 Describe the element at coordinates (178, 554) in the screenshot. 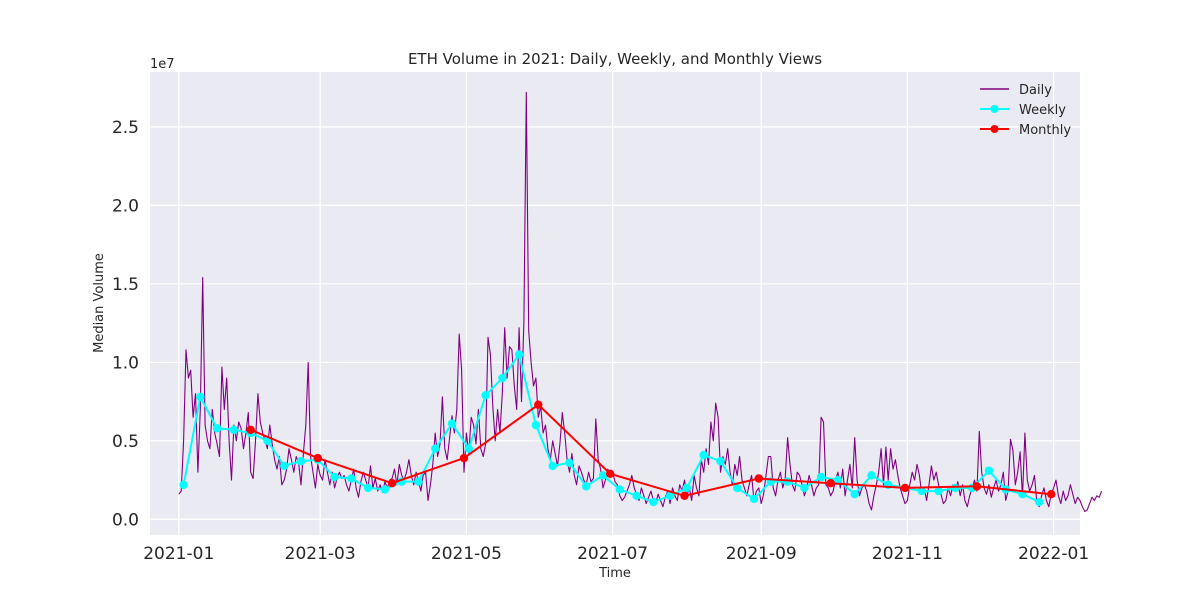

I see `x-tick-label: 2021-01` at that location.